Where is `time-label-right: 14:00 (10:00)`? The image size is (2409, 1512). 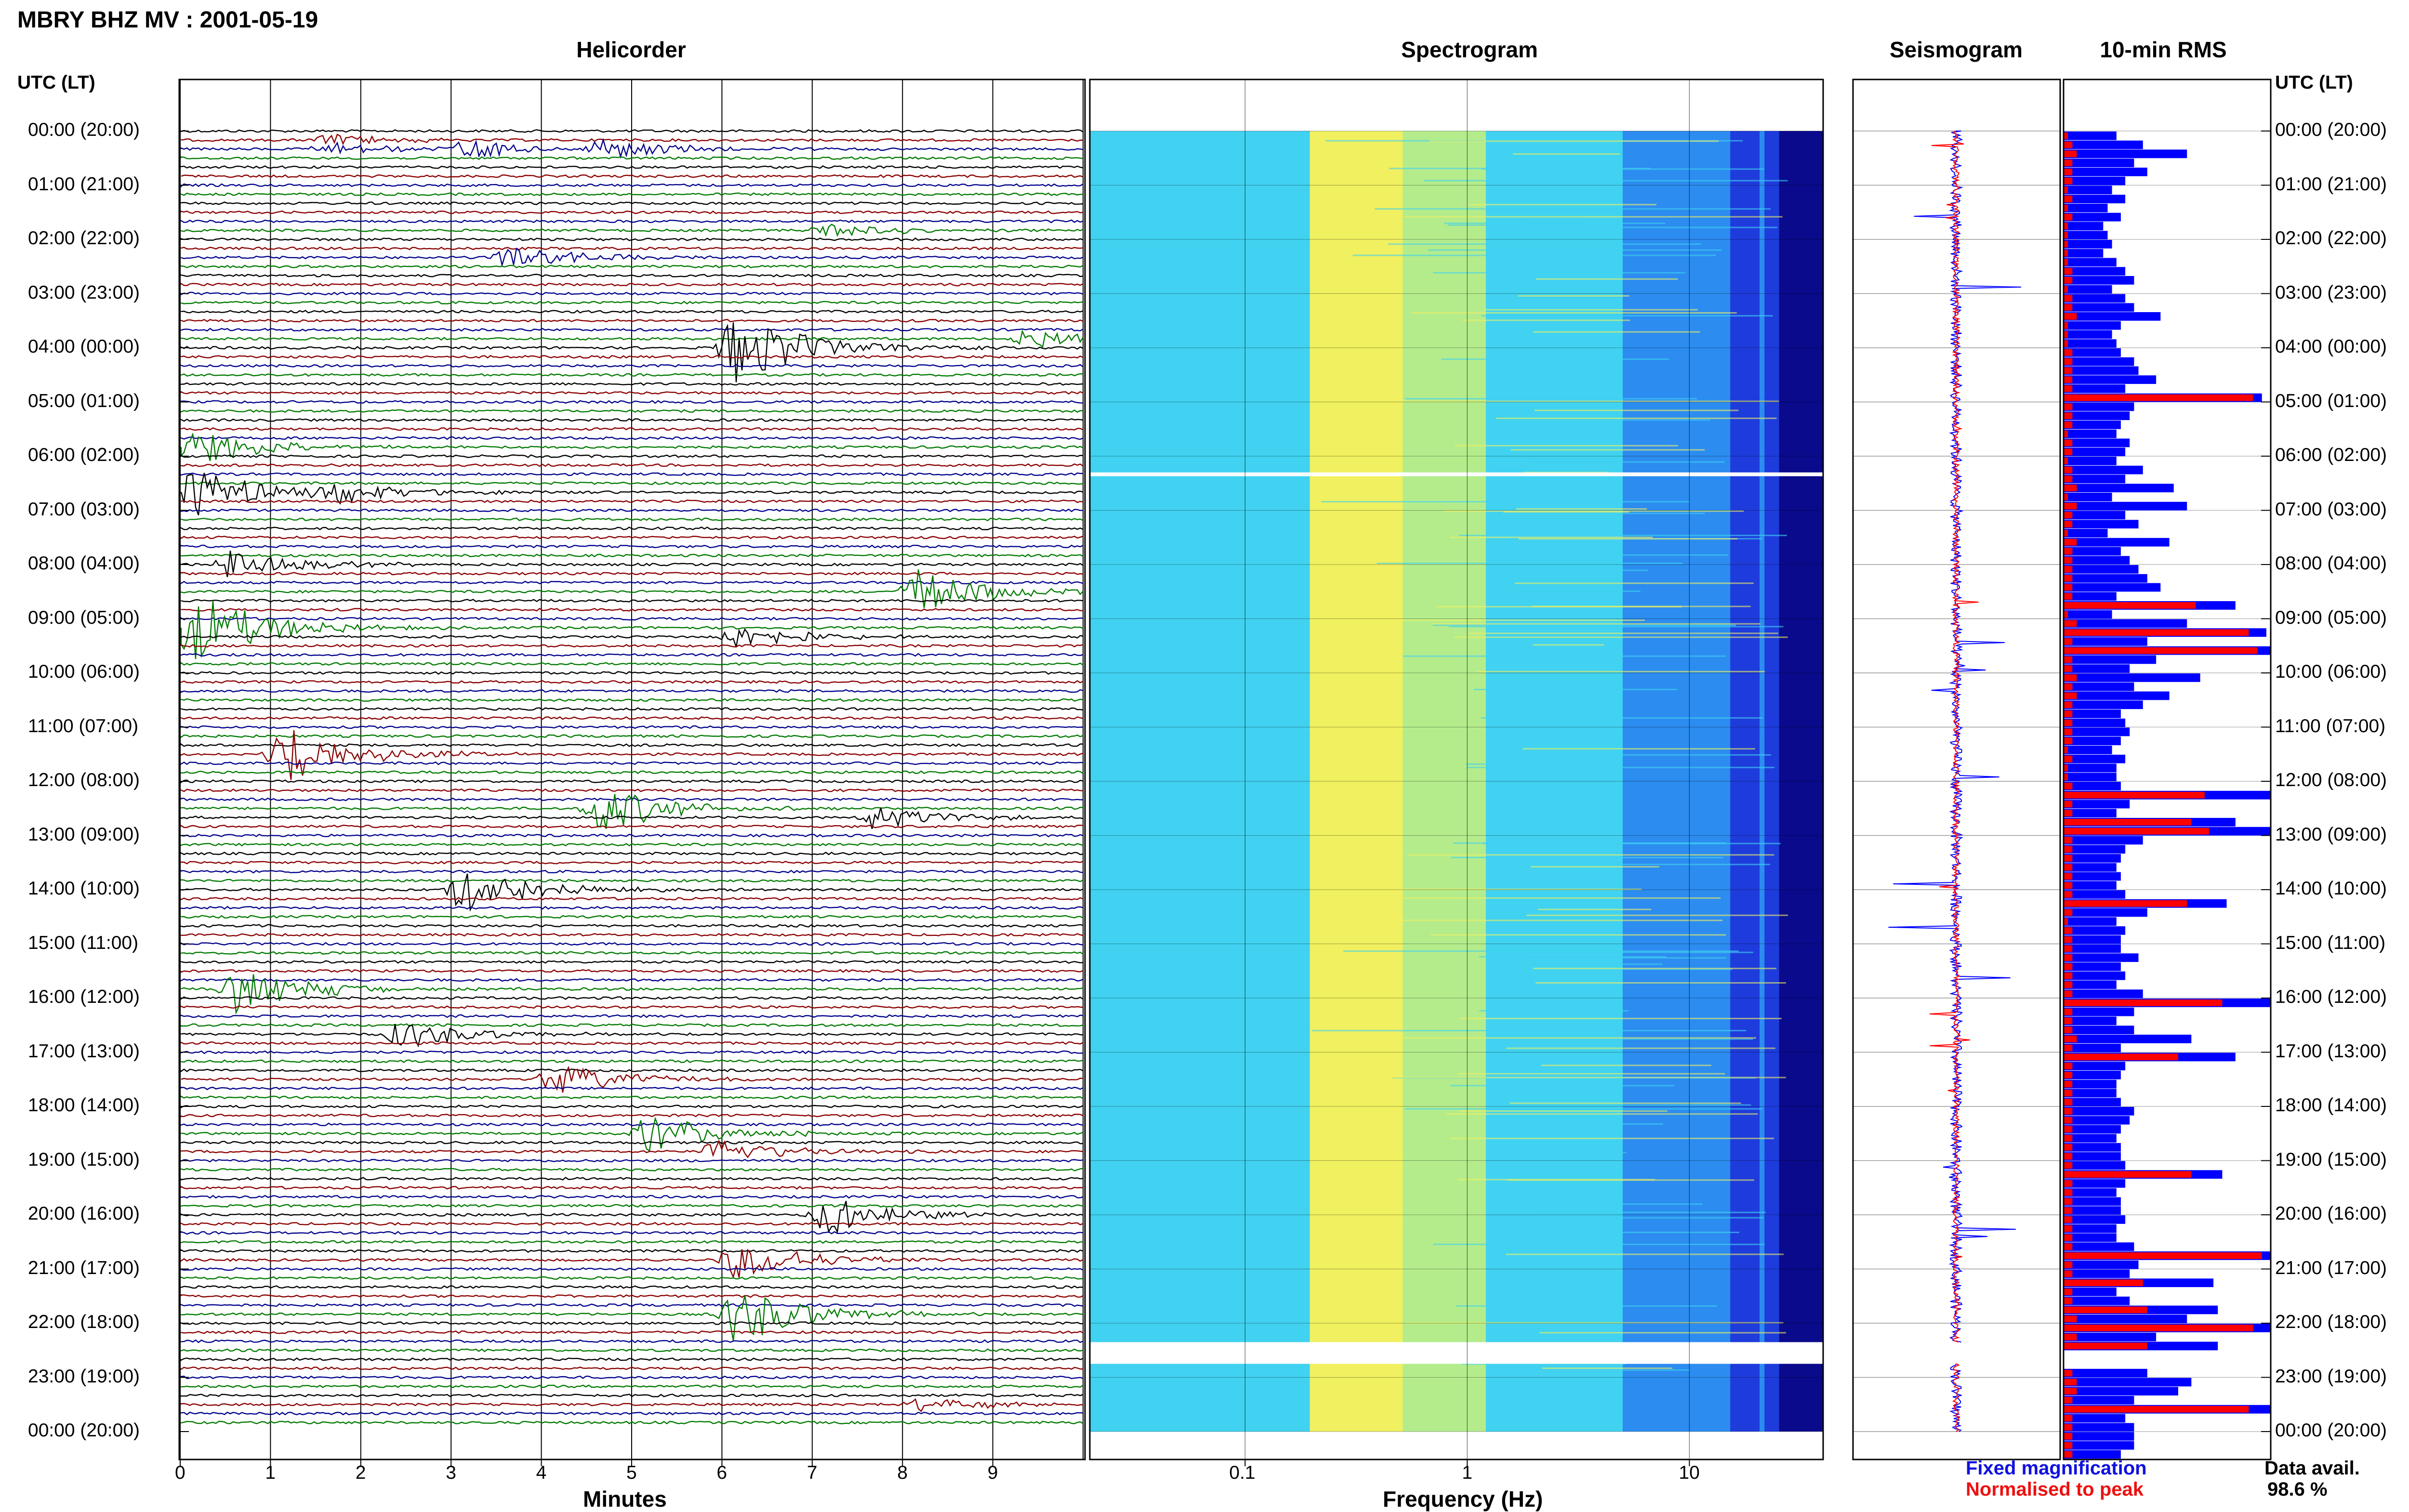 time-label-right: 14:00 (10:00) is located at coordinates (2331, 888).